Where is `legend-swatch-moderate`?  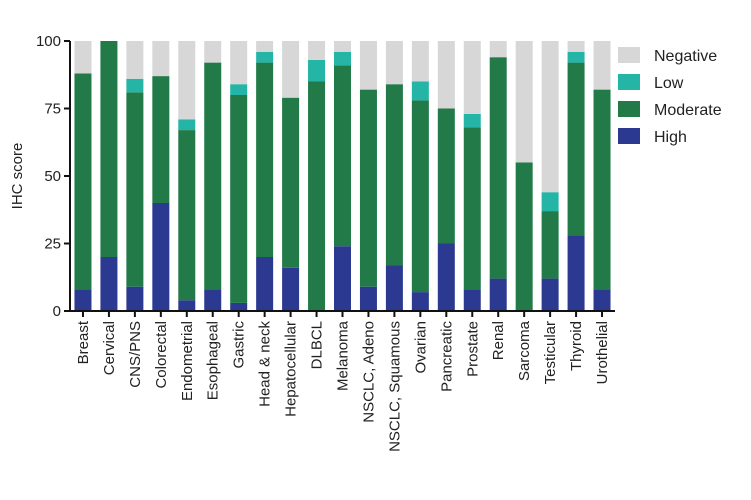
legend-swatch-moderate is located at coordinates (629, 109).